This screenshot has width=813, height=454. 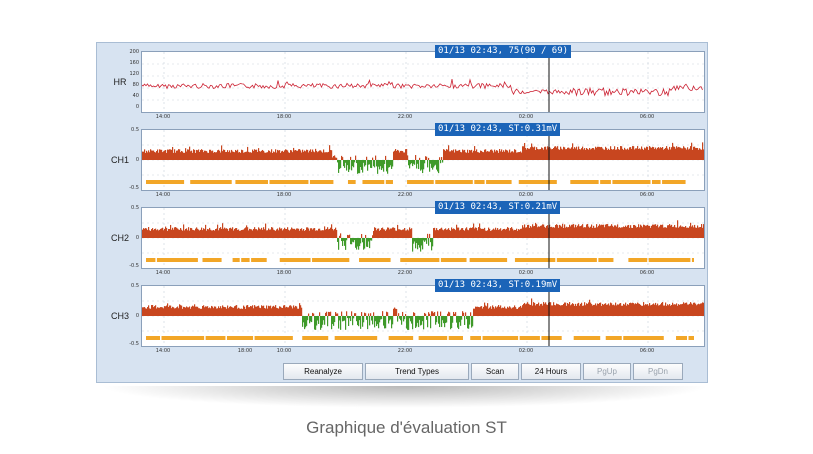 I want to click on ch2-xtick: 18:00, so click(x=284, y=273).